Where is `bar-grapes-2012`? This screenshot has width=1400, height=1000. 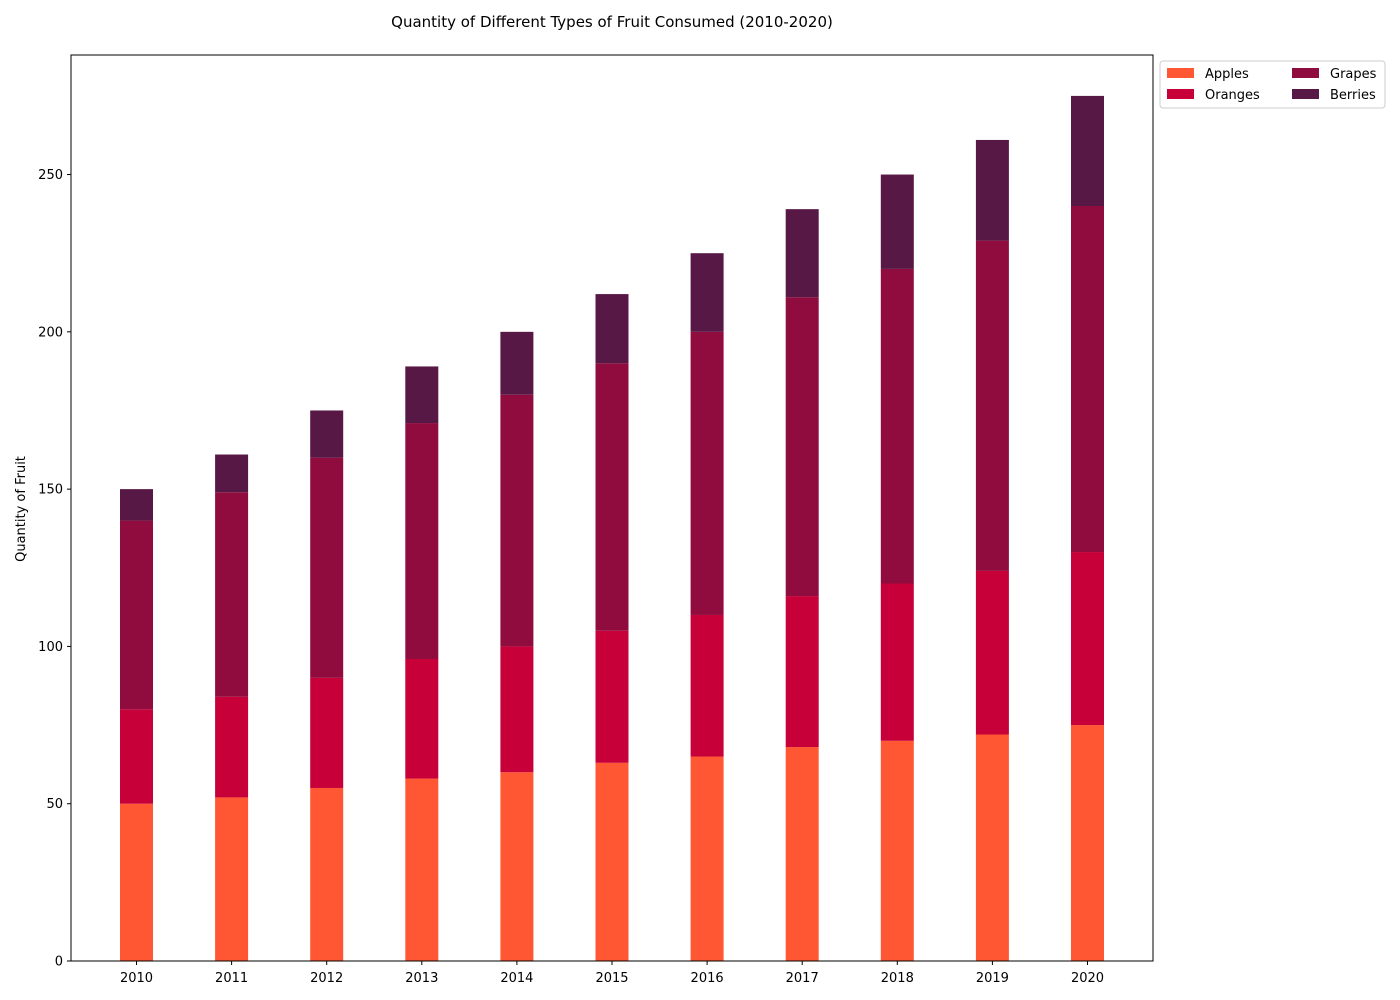
bar-grapes-2012 is located at coordinates (327, 567).